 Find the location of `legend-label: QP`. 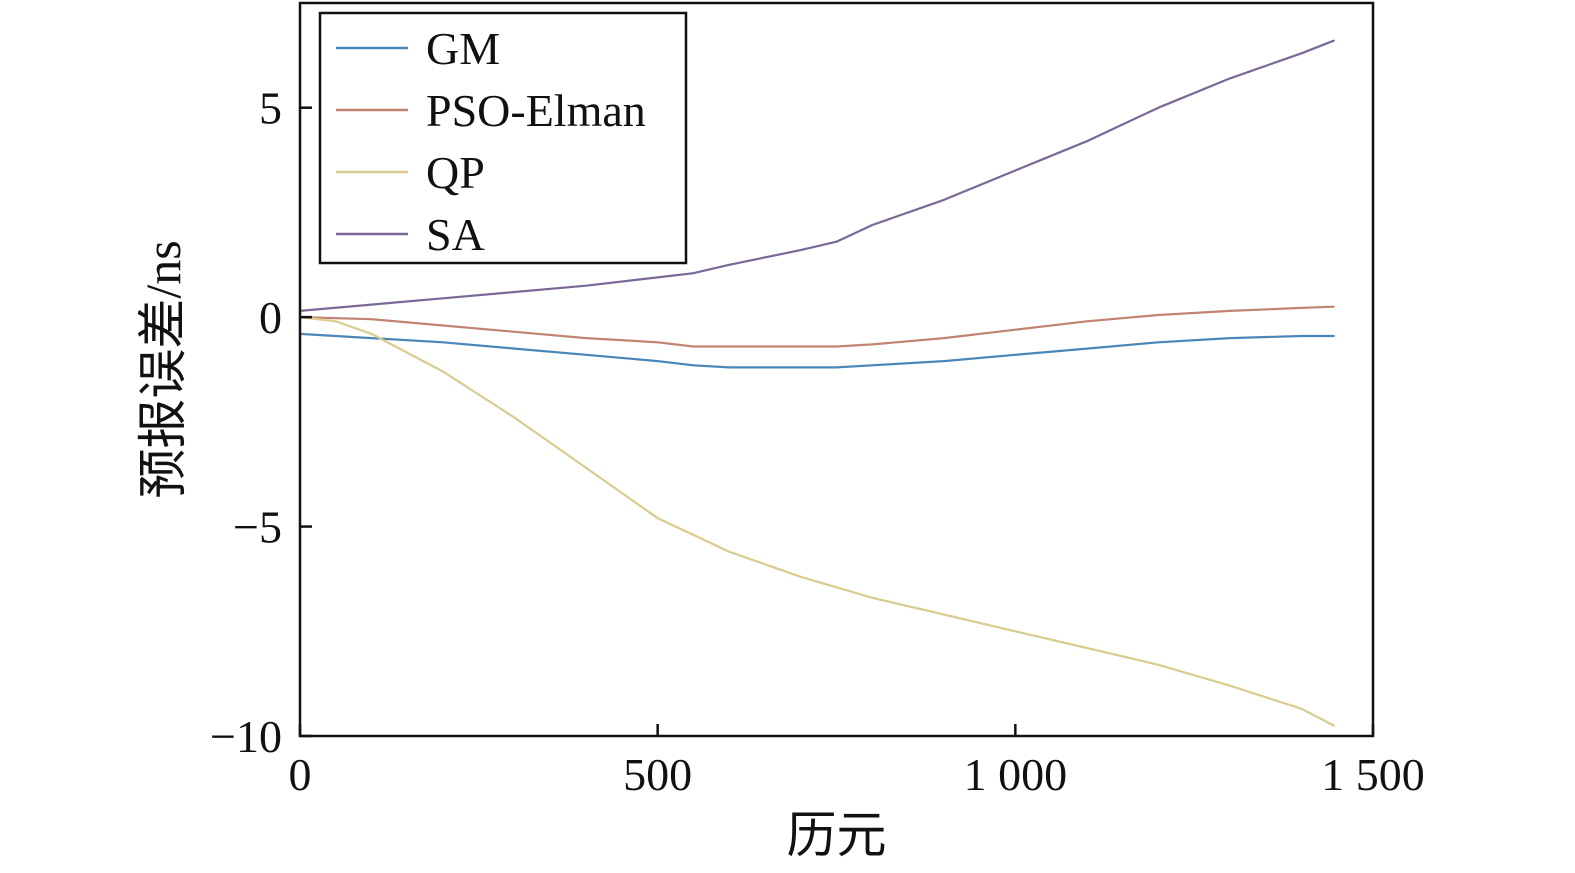

legend-label: QP is located at coordinates (455, 172).